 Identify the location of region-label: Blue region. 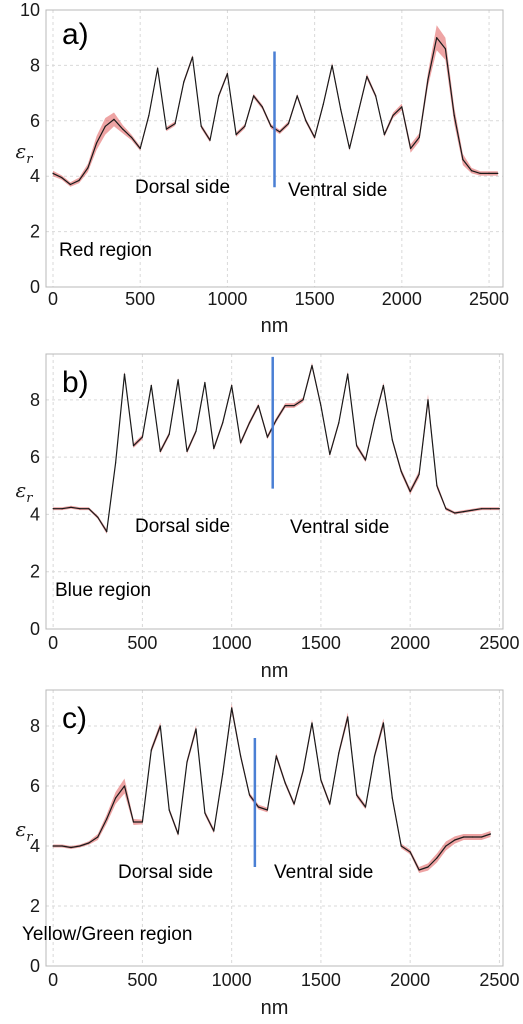
(103, 590).